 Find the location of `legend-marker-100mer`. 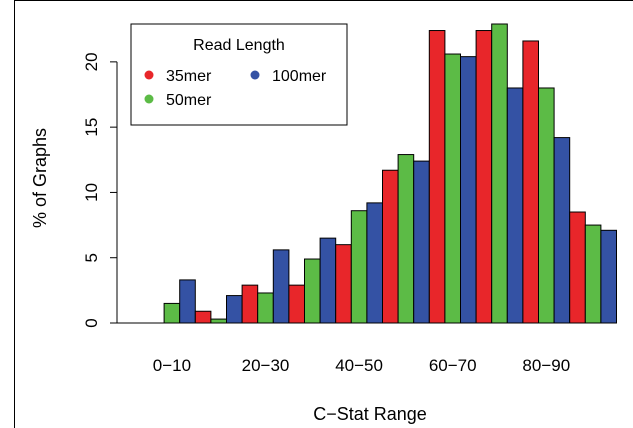

legend-marker-100mer is located at coordinates (255, 75).